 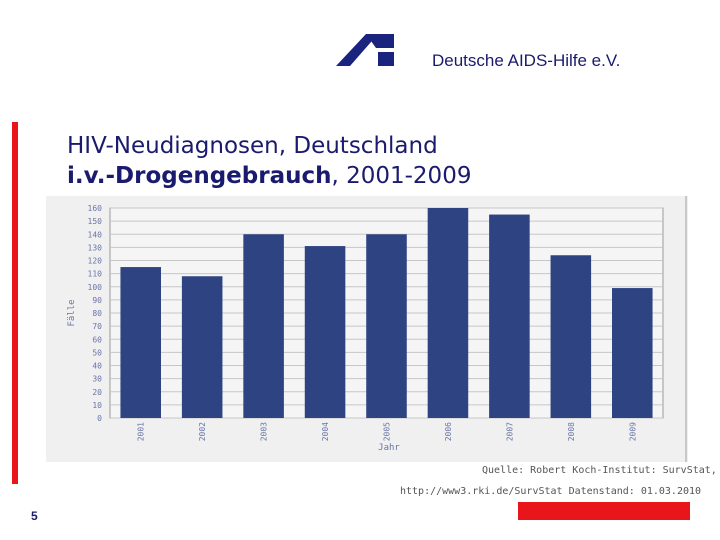 I want to click on y-tick-label: 60, so click(x=97, y=339).